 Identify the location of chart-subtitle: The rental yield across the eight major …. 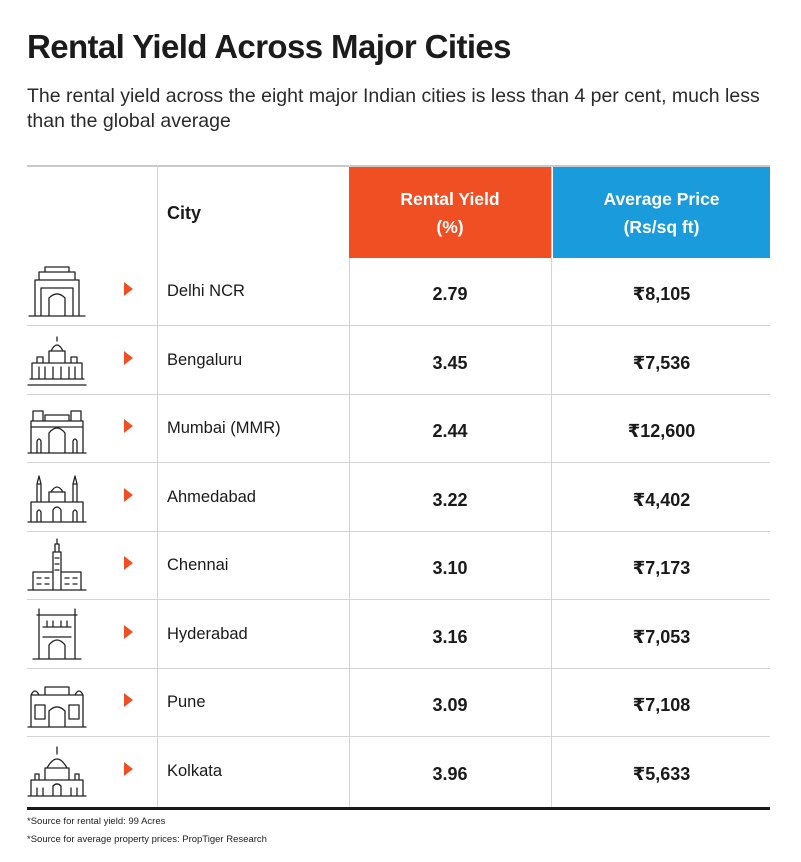
(393, 108).